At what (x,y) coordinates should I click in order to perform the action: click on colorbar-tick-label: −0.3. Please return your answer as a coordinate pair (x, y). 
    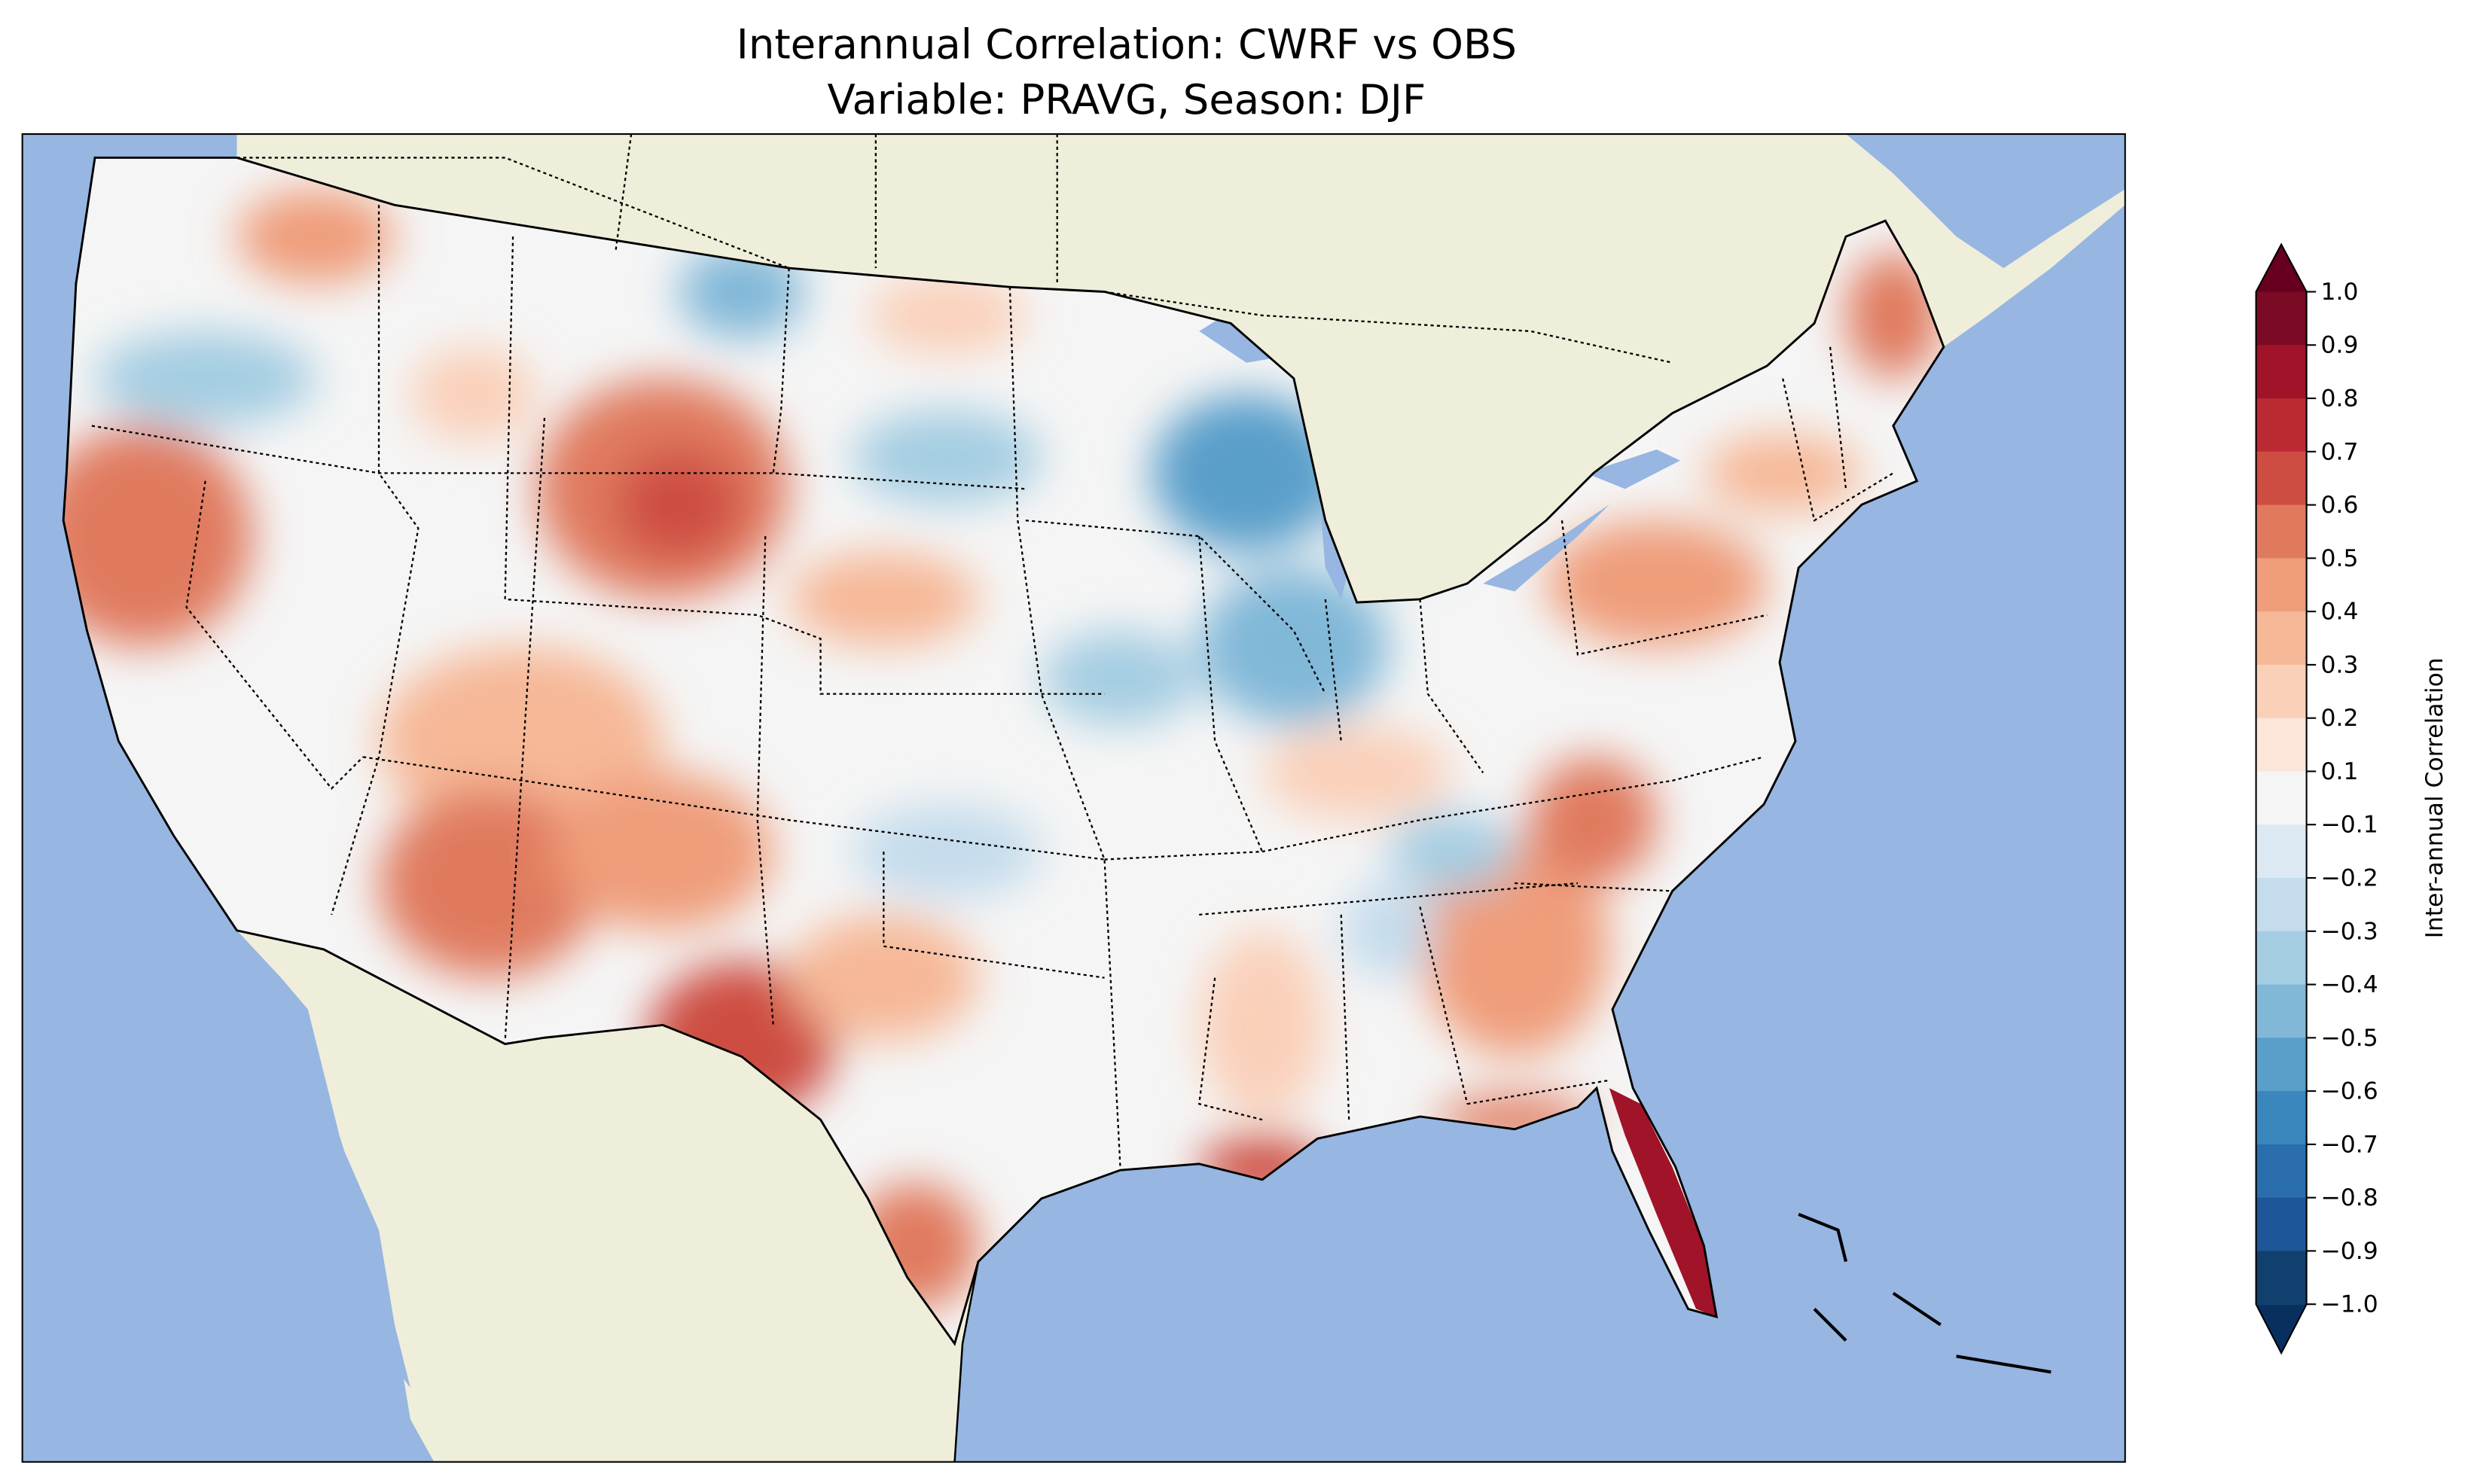
    Looking at the image, I should click on (2349, 931).